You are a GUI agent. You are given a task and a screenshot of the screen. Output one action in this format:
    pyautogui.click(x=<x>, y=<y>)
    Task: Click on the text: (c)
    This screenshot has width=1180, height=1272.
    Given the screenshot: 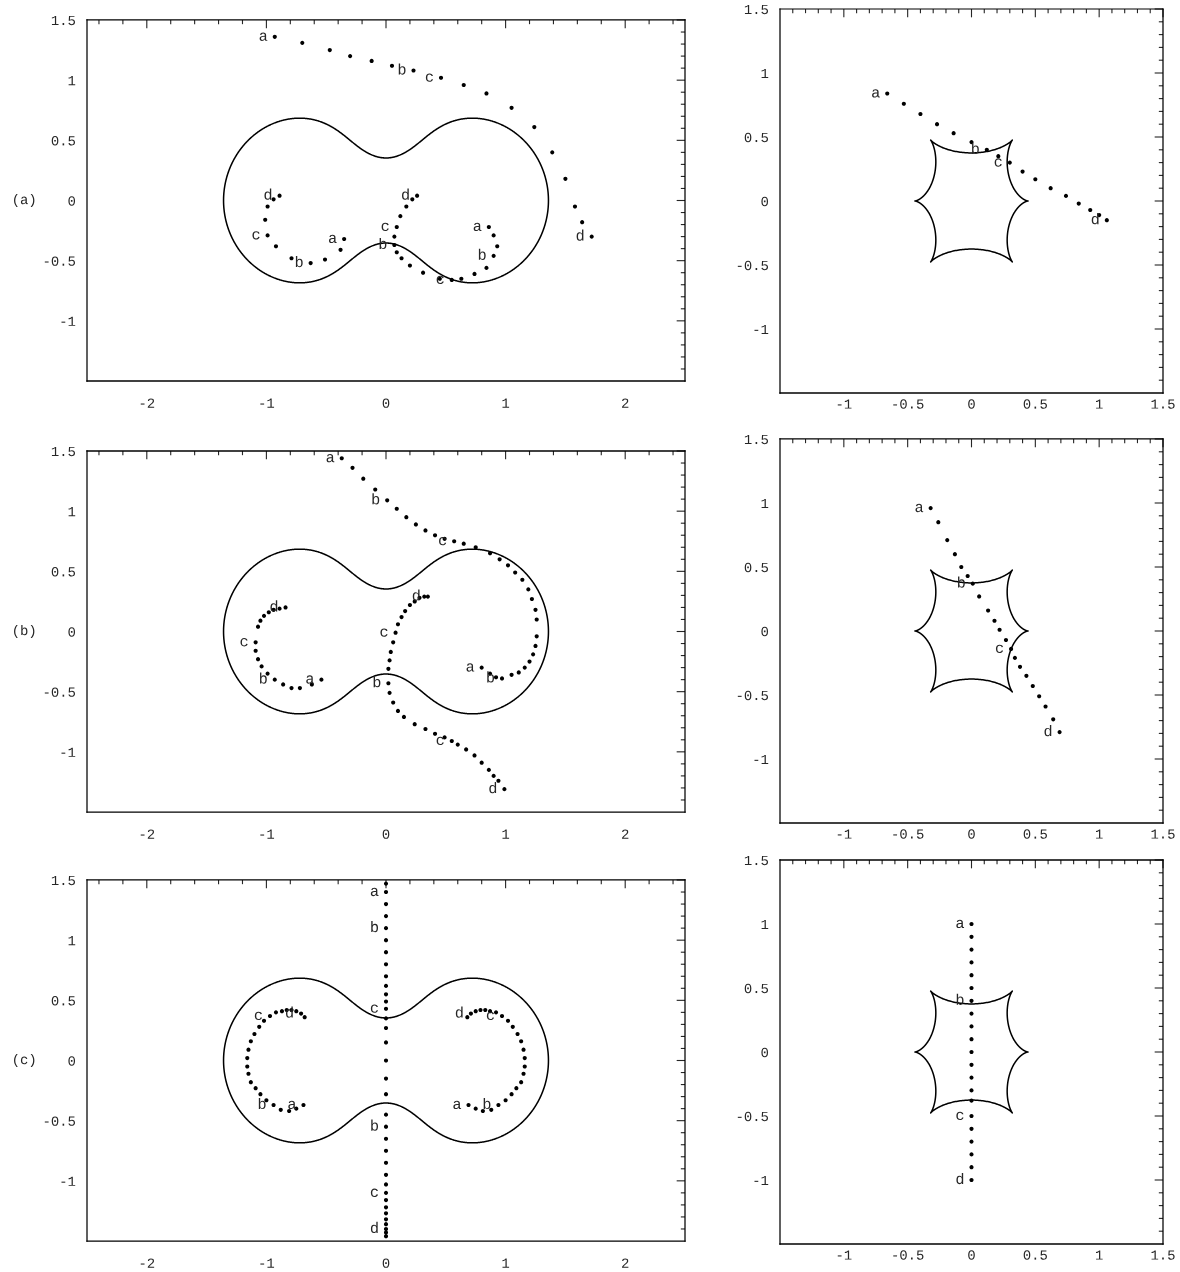 What is the action you would take?
    pyautogui.click(x=24, y=1060)
    